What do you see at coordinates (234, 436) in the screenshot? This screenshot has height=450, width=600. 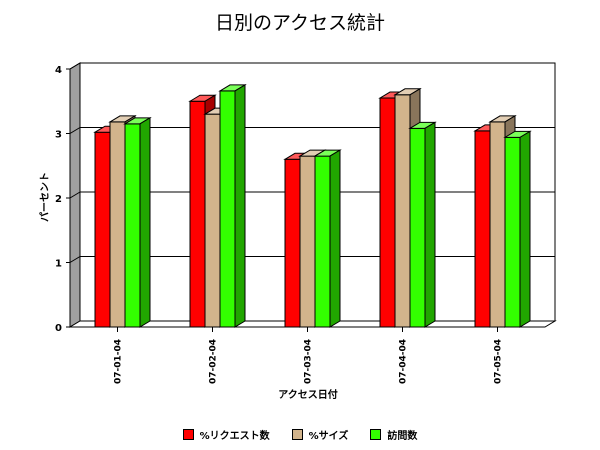 I see `legend-label: %リクエスト数` at bounding box center [234, 436].